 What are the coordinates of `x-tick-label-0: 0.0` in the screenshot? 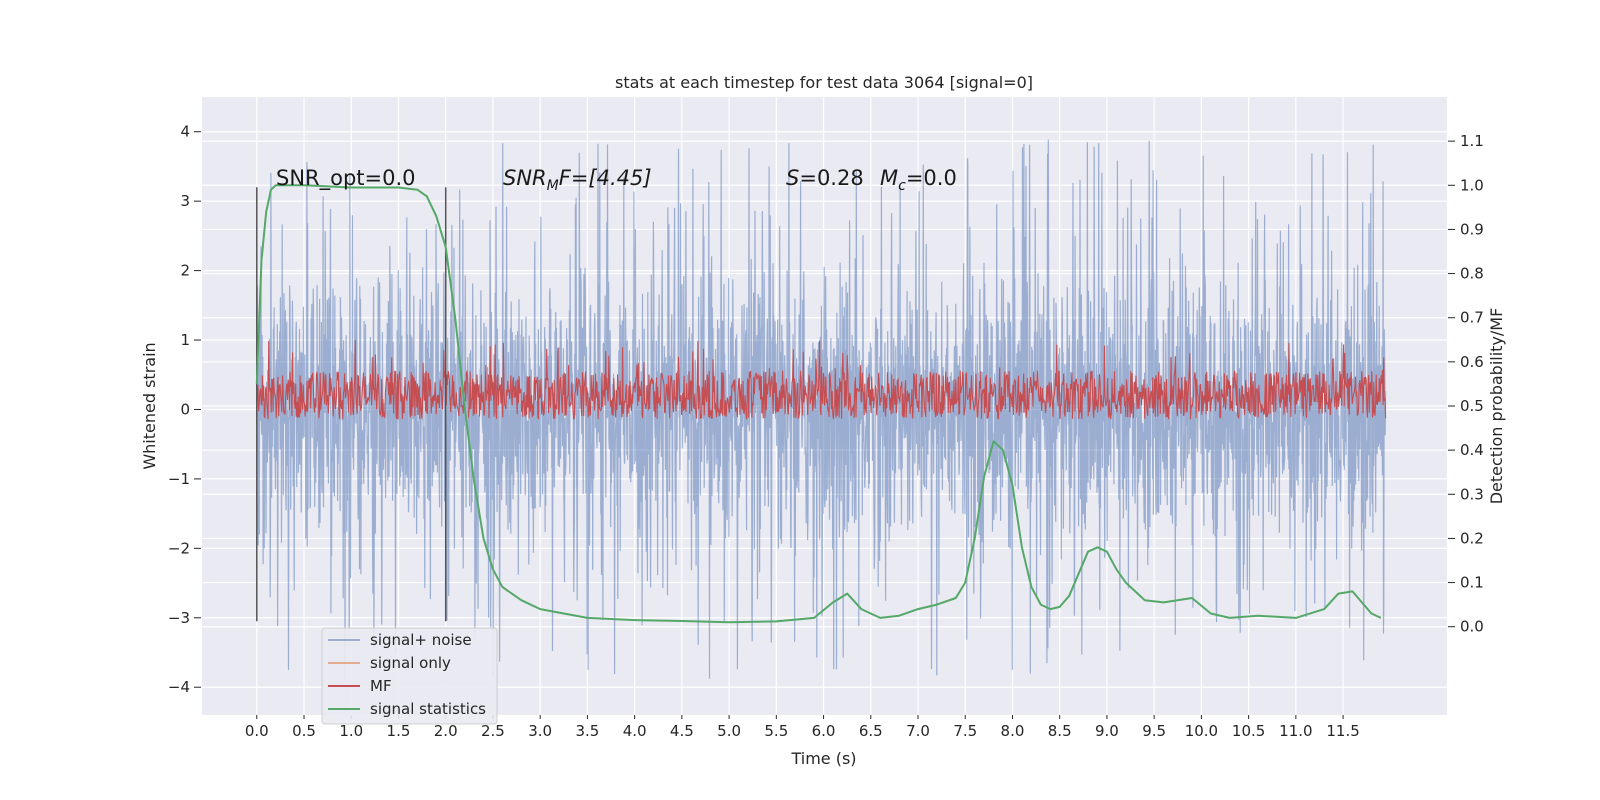 It's located at (257, 731).